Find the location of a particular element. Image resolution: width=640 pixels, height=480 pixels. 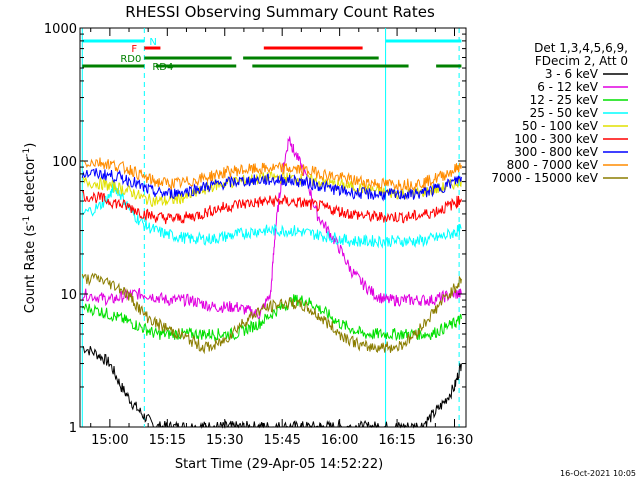

y-axis-label-sup-2: -1 is located at coordinates (27, 152).